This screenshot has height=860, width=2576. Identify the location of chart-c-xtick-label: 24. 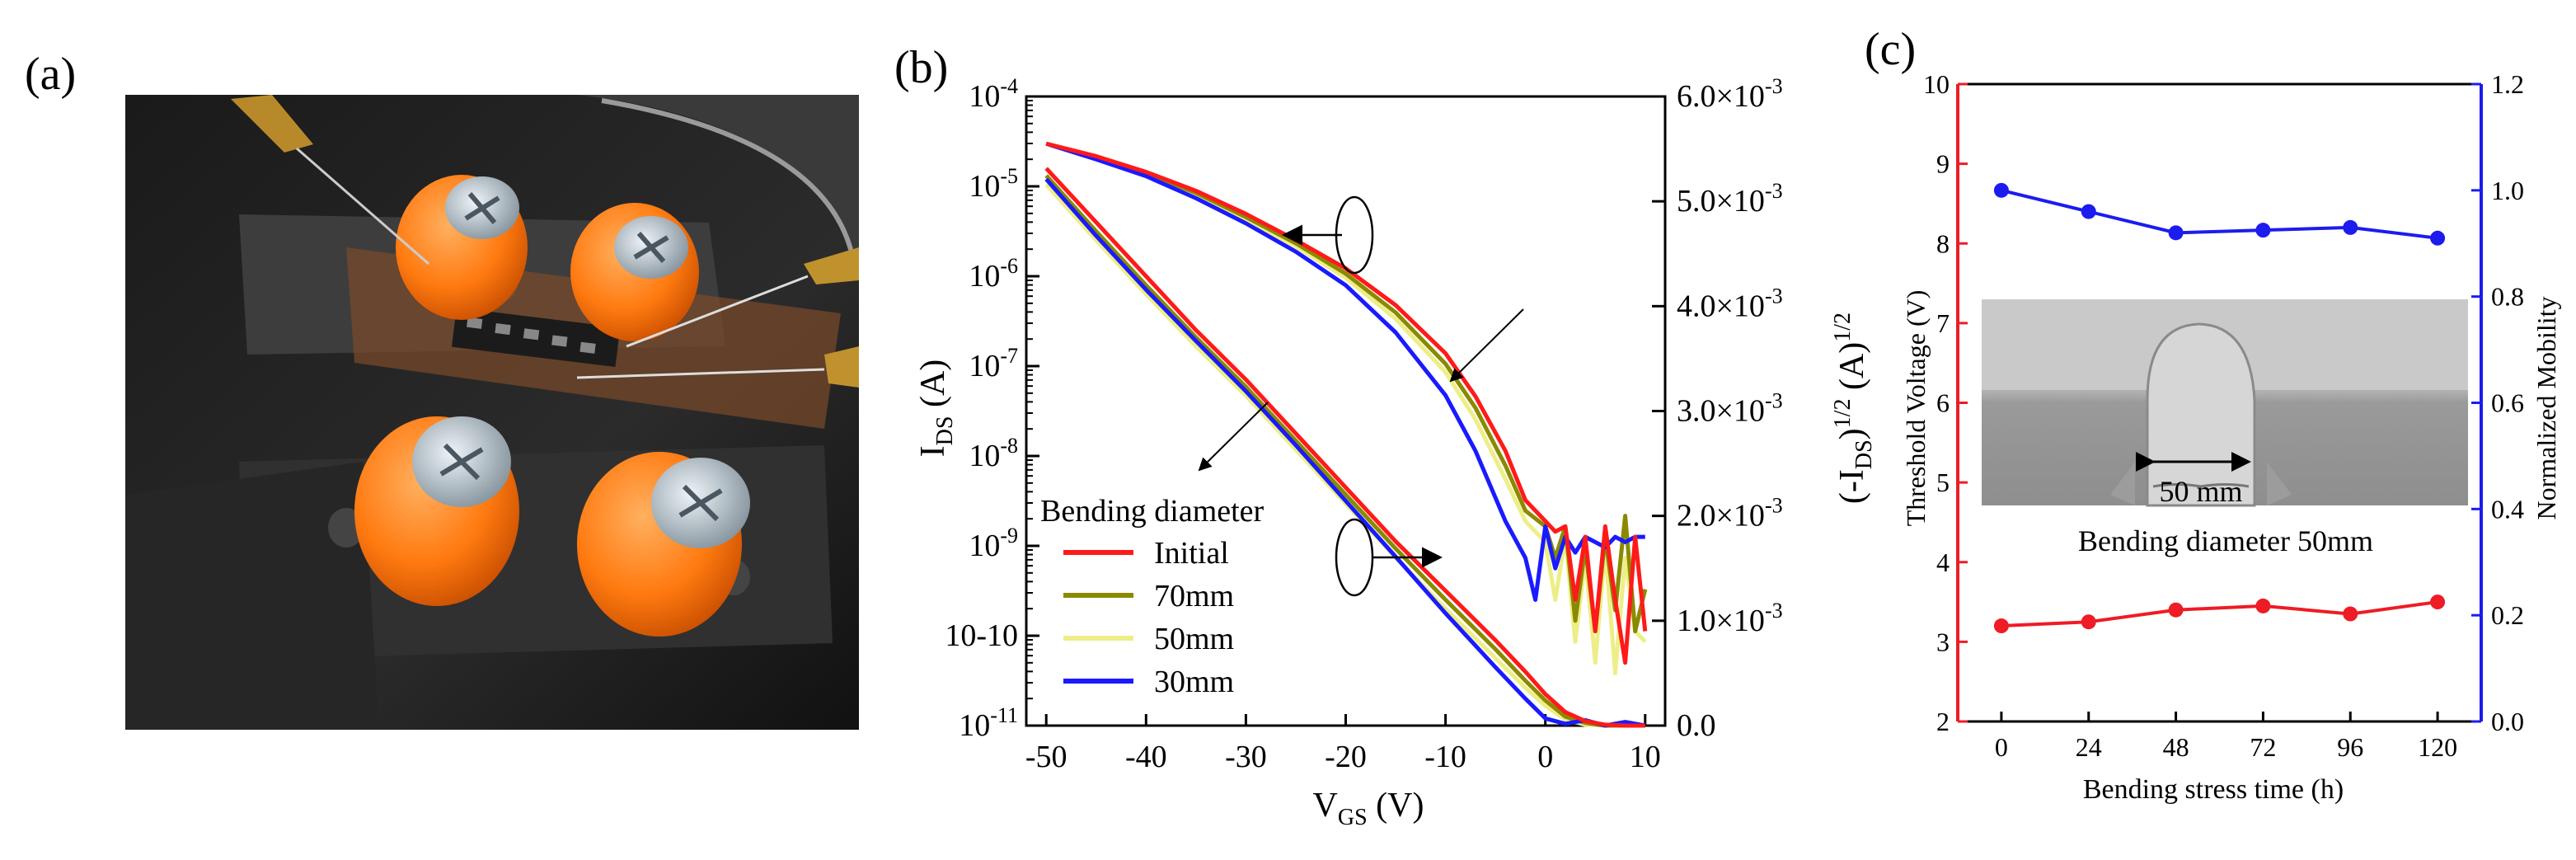
(2089, 747).